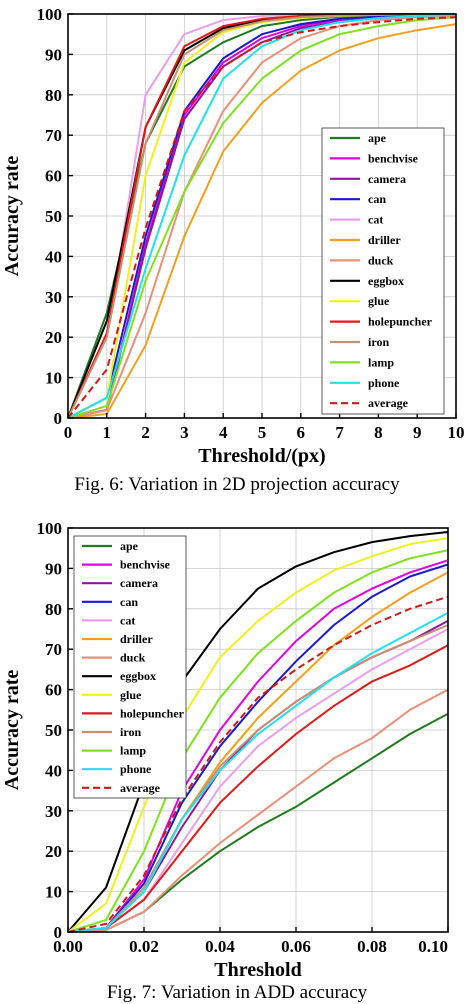  I want to click on x-tick-label: 7, so click(339, 432).